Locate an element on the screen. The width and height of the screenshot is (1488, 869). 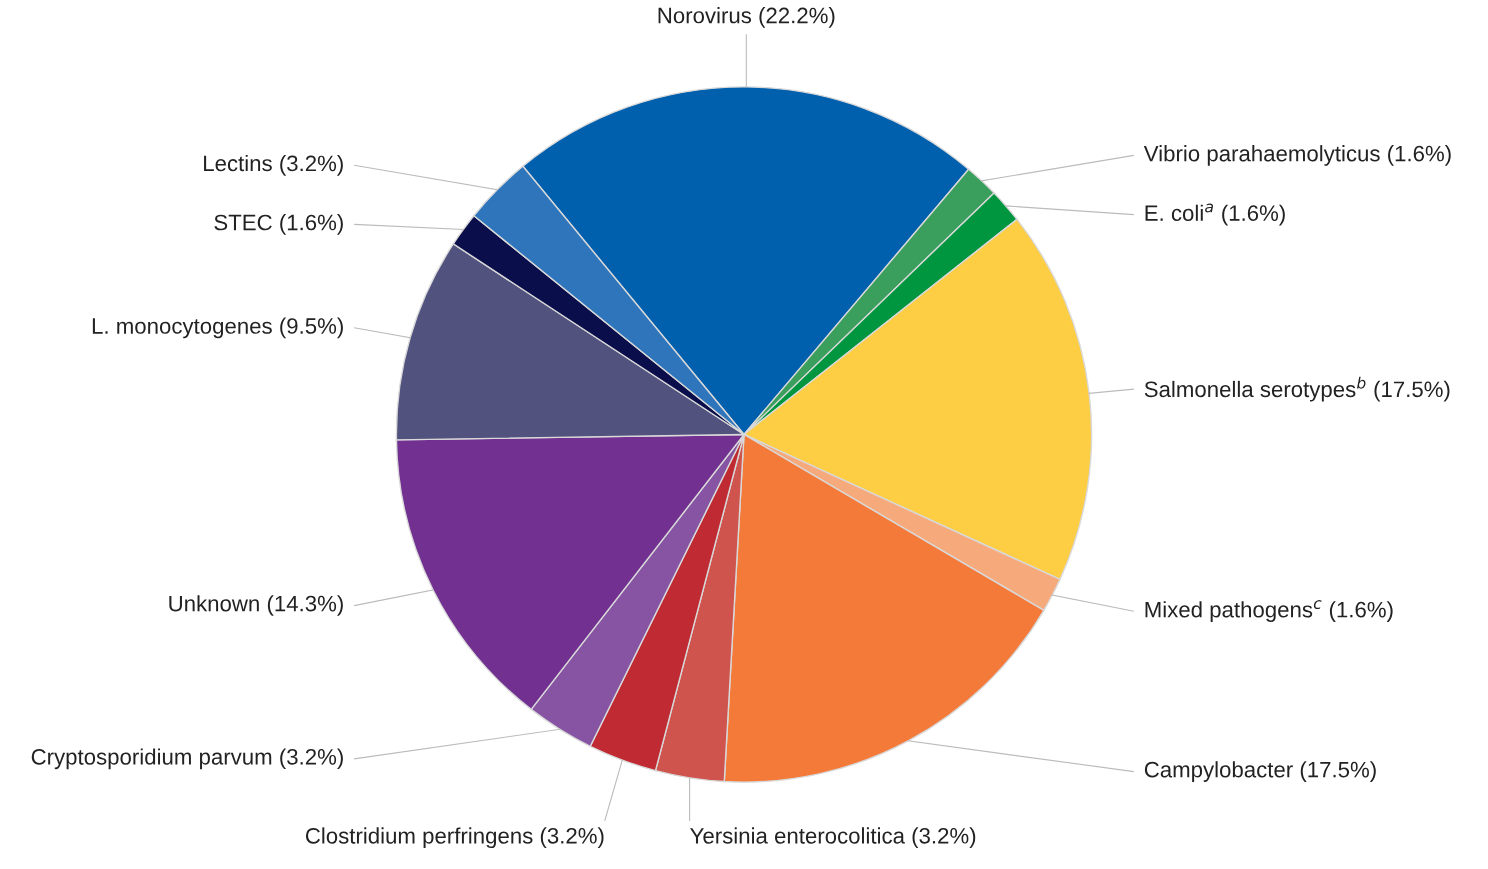
slice-label: Campylobacter (17.5%) is located at coordinates (1260, 771).